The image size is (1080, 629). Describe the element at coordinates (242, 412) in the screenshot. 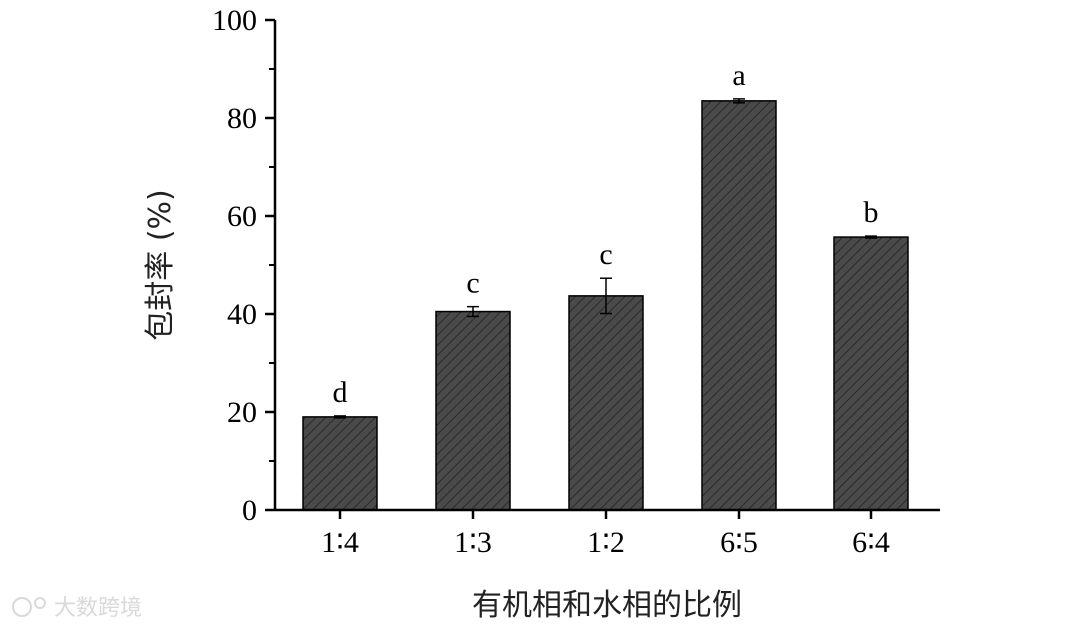

I see `y-tick-label: 20` at that location.